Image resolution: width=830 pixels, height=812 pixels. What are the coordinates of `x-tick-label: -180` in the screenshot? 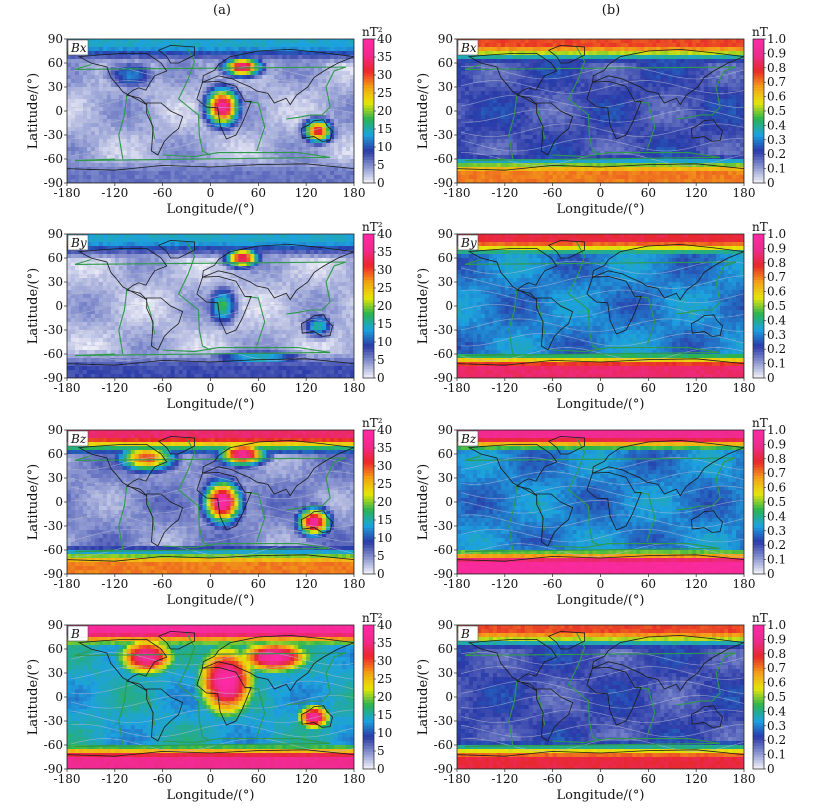 It's located at (67, 193).